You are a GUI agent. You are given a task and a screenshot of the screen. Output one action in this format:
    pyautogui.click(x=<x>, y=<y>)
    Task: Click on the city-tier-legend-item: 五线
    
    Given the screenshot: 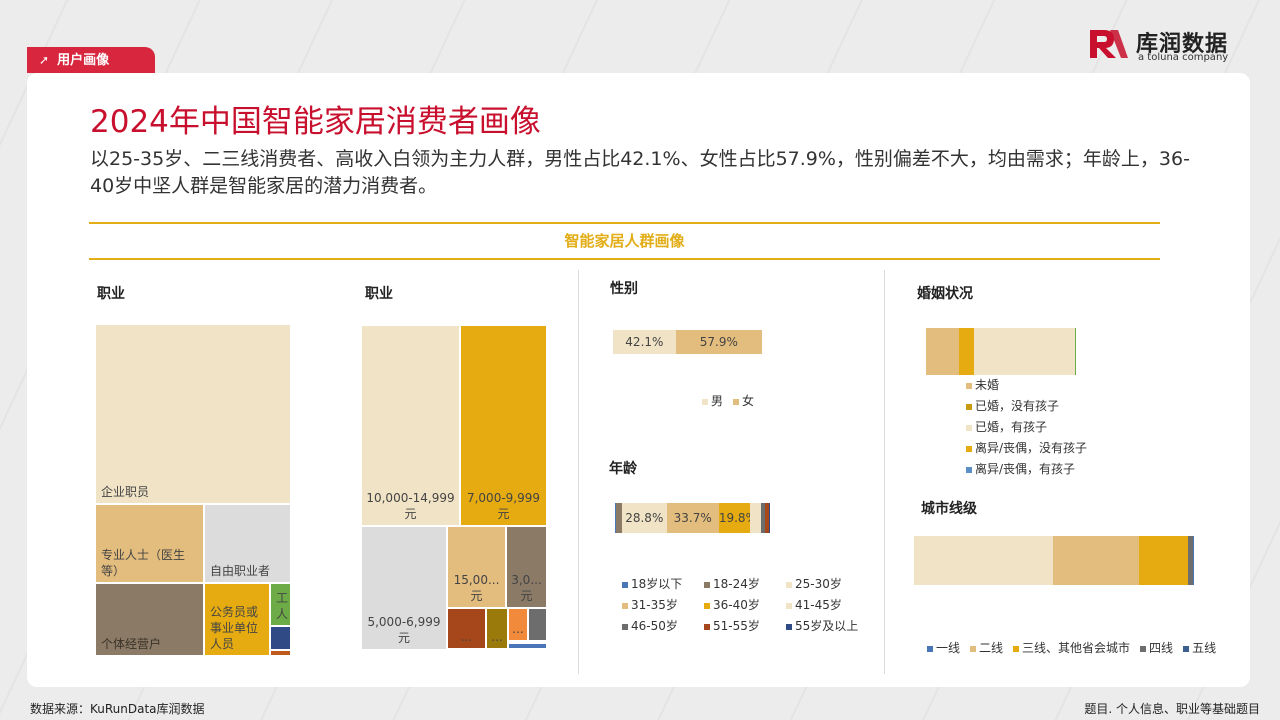 What is the action you would take?
    pyautogui.click(x=1199, y=647)
    